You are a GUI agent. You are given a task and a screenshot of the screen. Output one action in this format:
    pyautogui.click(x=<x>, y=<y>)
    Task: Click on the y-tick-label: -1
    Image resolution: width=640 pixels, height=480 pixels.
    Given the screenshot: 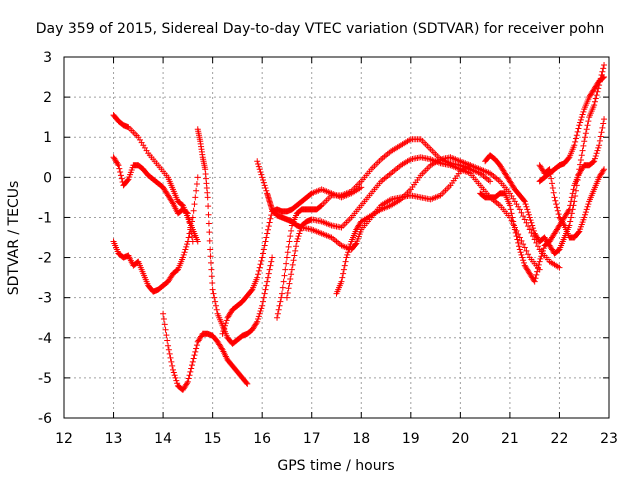 What is the action you would take?
    pyautogui.click(x=45, y=218)
    